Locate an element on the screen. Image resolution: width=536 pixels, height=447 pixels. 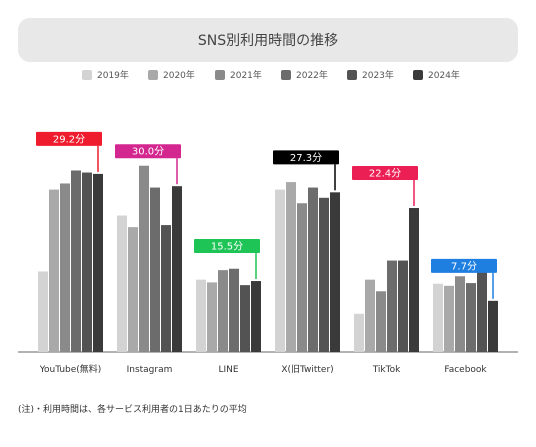
chart-title: SNS別利用時間の推移 is located at coordinates (268, 41).